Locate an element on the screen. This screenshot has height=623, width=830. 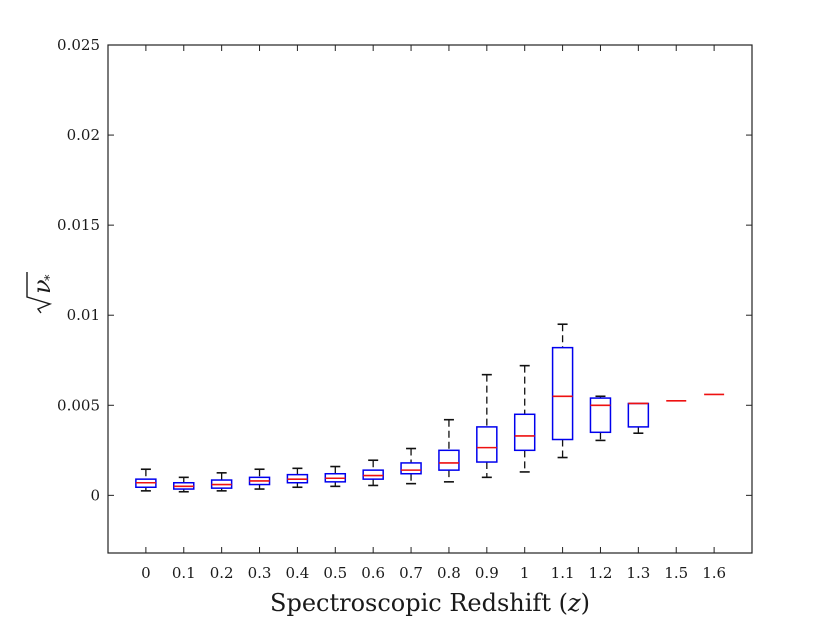
x-tick-label: 0.5 is located at coordinates (335, 573).